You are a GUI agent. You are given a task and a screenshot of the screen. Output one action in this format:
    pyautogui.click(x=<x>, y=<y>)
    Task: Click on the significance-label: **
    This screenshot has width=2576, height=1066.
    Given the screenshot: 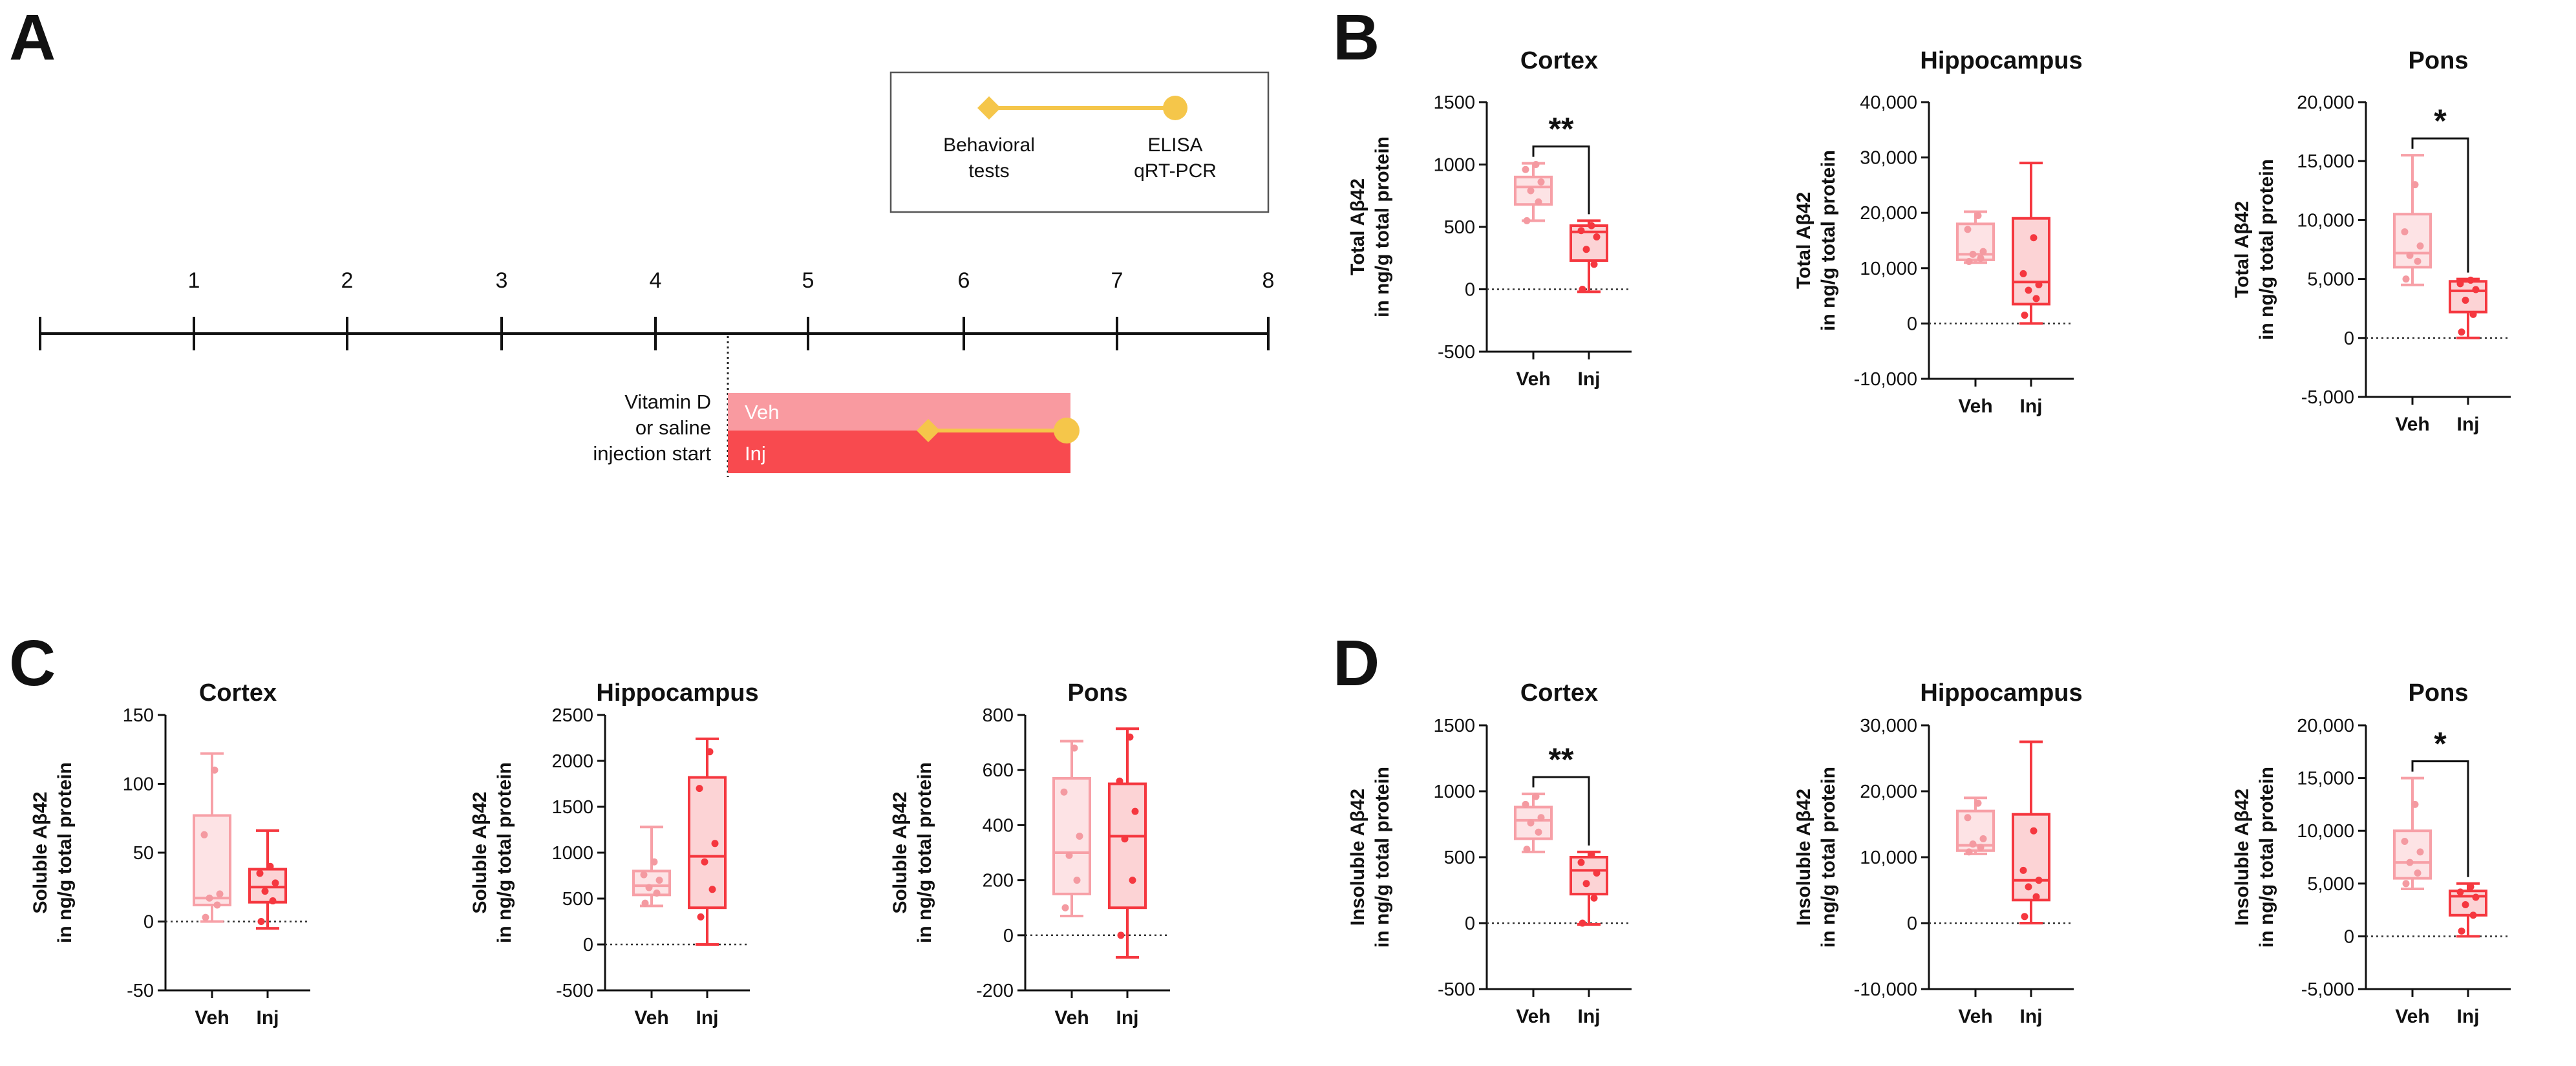 What is the action you would take?
    pyautogui.click(x=1561, y=760)
    